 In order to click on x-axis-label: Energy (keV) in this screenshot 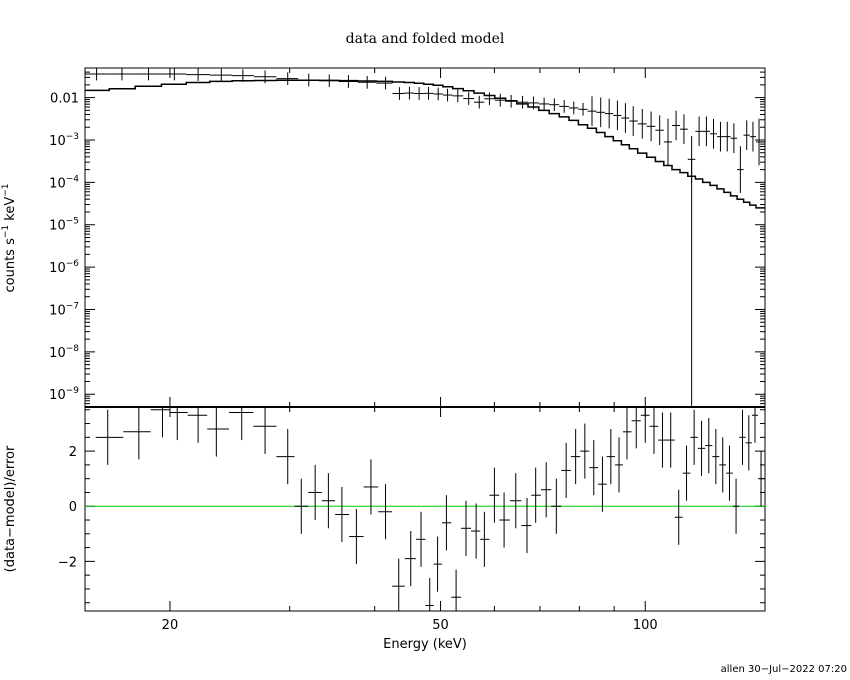, I will do `click(425, 644)`.